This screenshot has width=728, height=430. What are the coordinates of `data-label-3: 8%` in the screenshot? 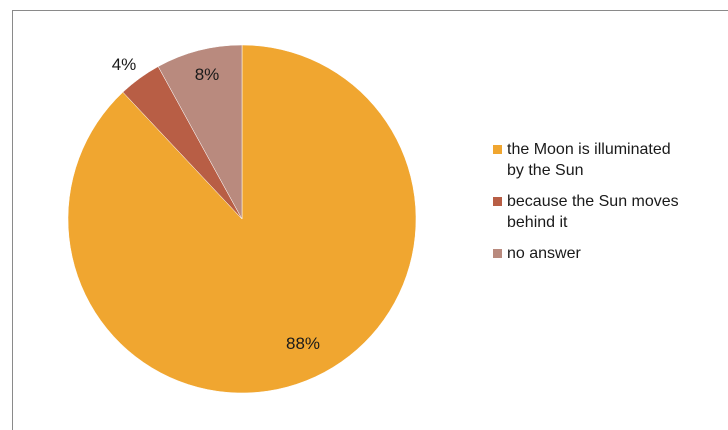 It's located at (207, 74).